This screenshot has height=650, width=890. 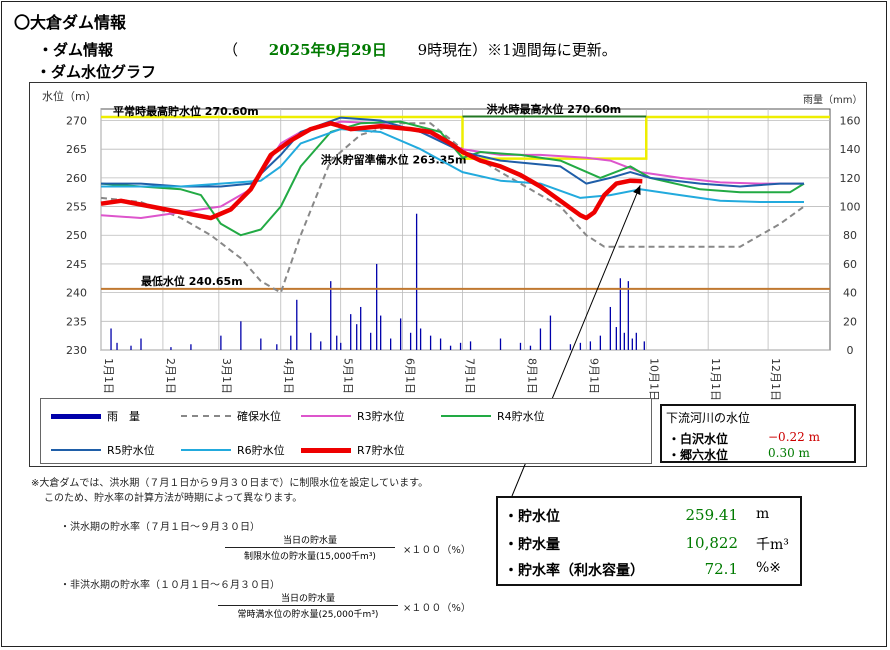 I want to click on legend-r7-label: R7貯水位, so click(x=381, y=450).